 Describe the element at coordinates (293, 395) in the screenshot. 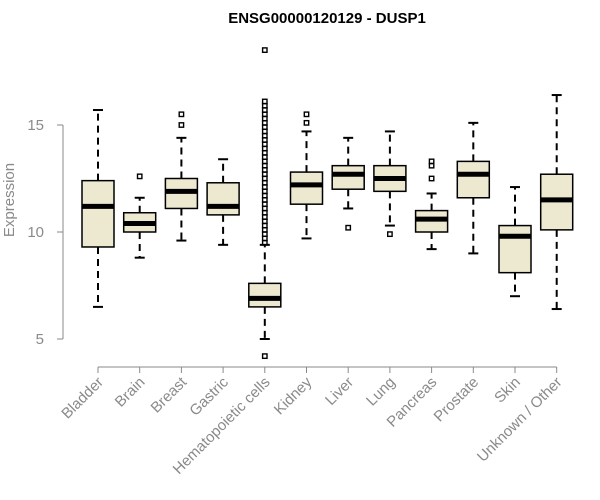

I see `x-tick-label: Kidney` at that location.